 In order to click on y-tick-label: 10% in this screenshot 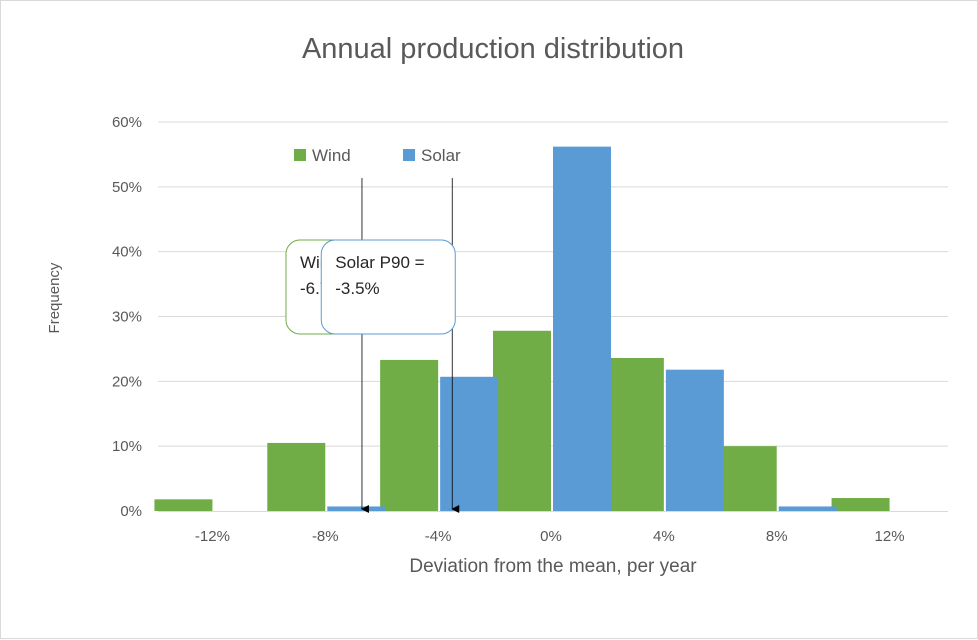, I will do `click(127, 446)`.